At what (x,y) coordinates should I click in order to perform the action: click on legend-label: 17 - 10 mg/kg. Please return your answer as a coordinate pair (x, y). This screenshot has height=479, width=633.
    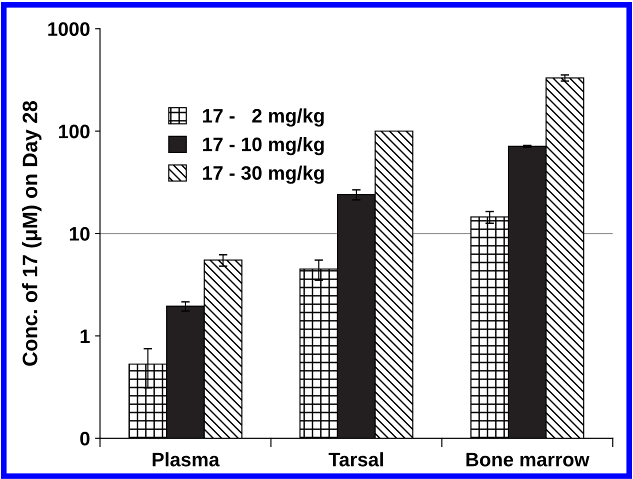
    Looking at the image, I should click on (263, 146).